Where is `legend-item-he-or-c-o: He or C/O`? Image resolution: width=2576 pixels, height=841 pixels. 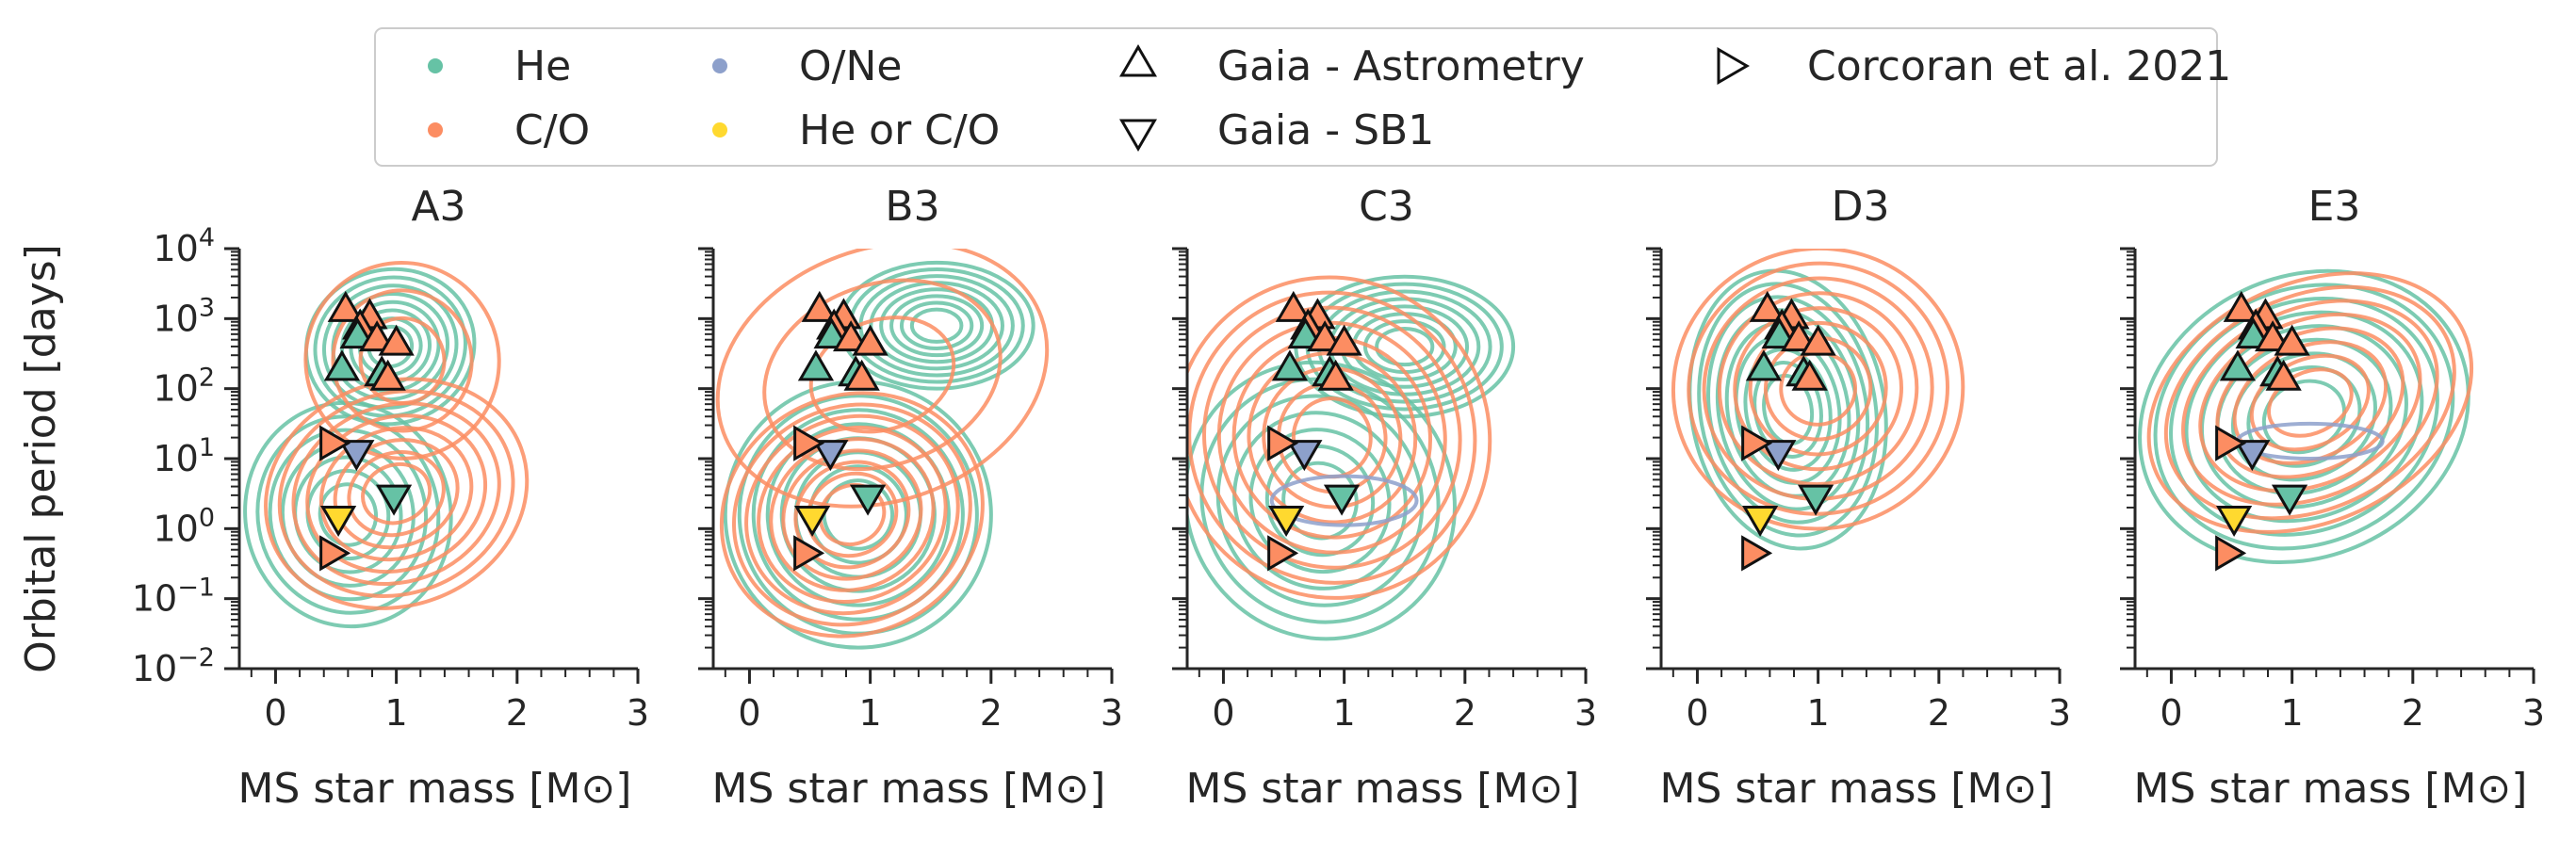
legend-item-he-or-c-o: He or C/O is located at coordinates (856, 130).